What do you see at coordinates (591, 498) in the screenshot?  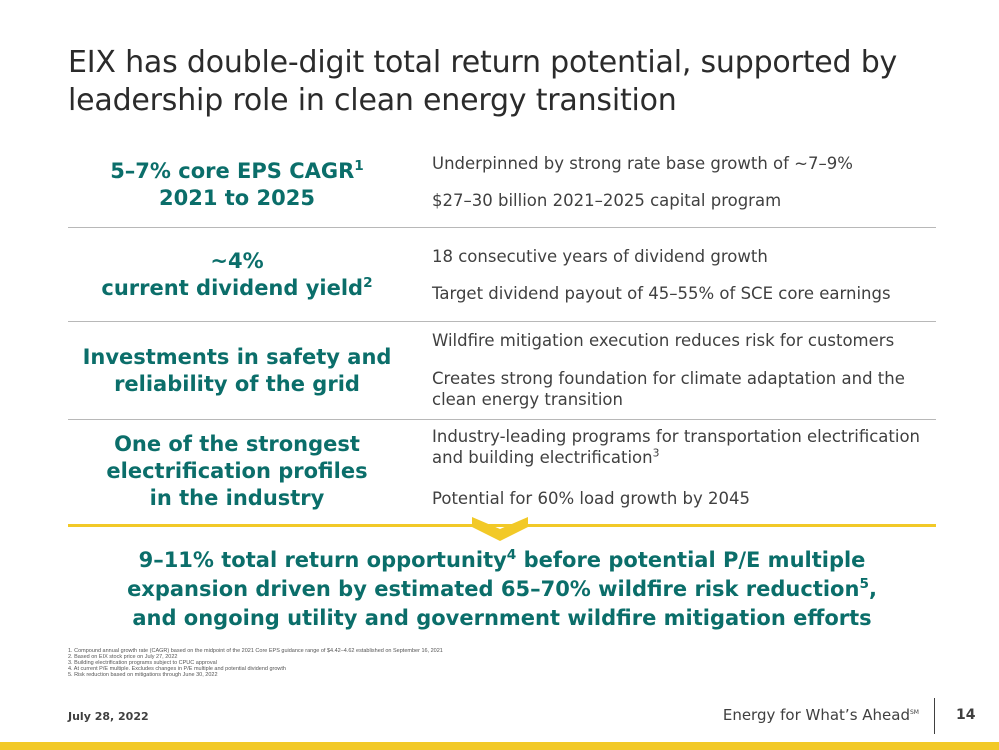 I see `detail-text: Potential for 60% load growth by 2045` at bounding box center [591, 498].